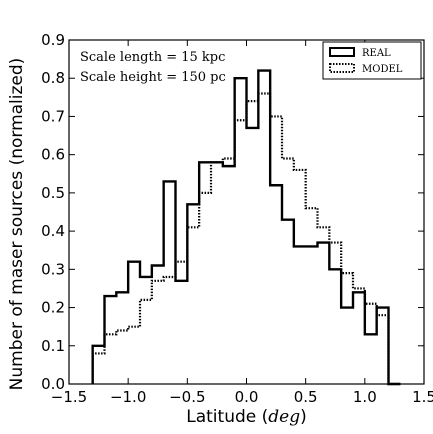 The width and height of the screenshot is (433, 434). I want to click on x-tick-labels: −1.5 −1.0 −0.5 0.0 0.5 1.0 1.5, so click(242, 397).